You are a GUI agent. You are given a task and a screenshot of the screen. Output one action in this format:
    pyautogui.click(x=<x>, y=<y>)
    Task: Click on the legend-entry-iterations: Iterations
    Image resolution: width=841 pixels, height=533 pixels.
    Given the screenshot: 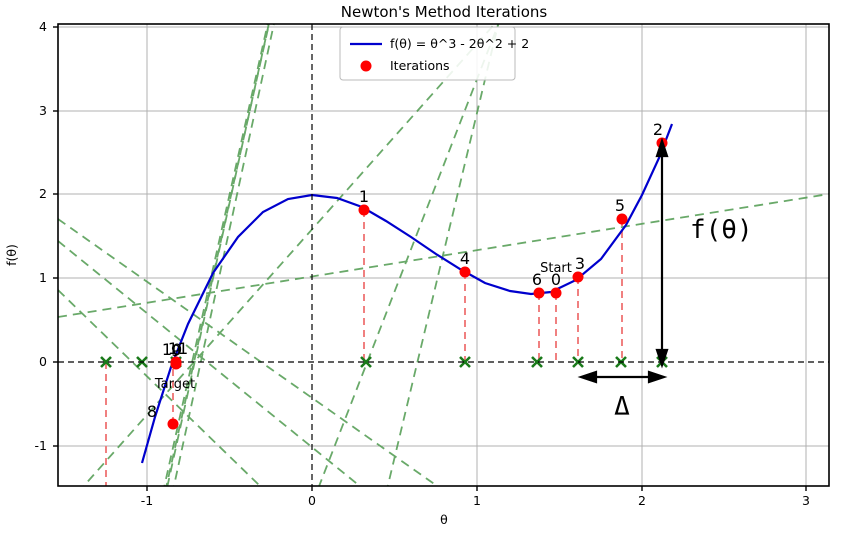 What is the action you would take?
    pyautogui.click(x=405, y=65)
    